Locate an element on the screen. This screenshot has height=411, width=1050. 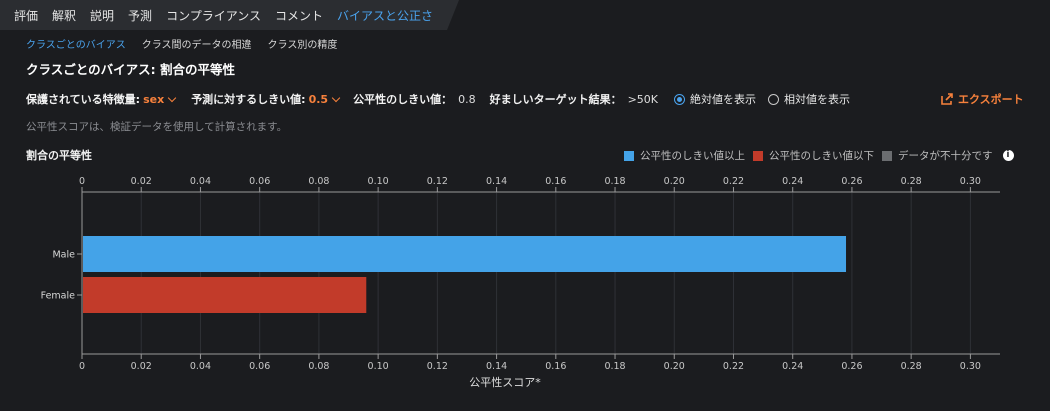
category-label-male: Male is located at coordinates (63, 255).